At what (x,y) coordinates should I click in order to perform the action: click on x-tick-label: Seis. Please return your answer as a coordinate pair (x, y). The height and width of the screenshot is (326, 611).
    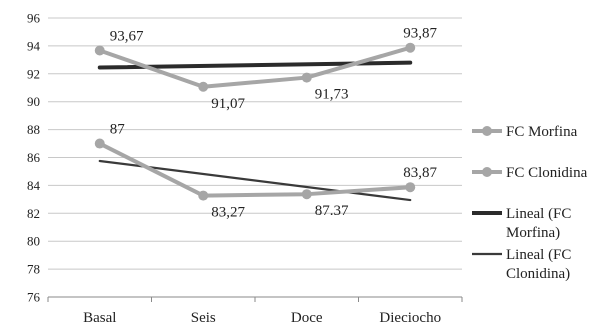
    Looking at the image, I should click on (203, 318).